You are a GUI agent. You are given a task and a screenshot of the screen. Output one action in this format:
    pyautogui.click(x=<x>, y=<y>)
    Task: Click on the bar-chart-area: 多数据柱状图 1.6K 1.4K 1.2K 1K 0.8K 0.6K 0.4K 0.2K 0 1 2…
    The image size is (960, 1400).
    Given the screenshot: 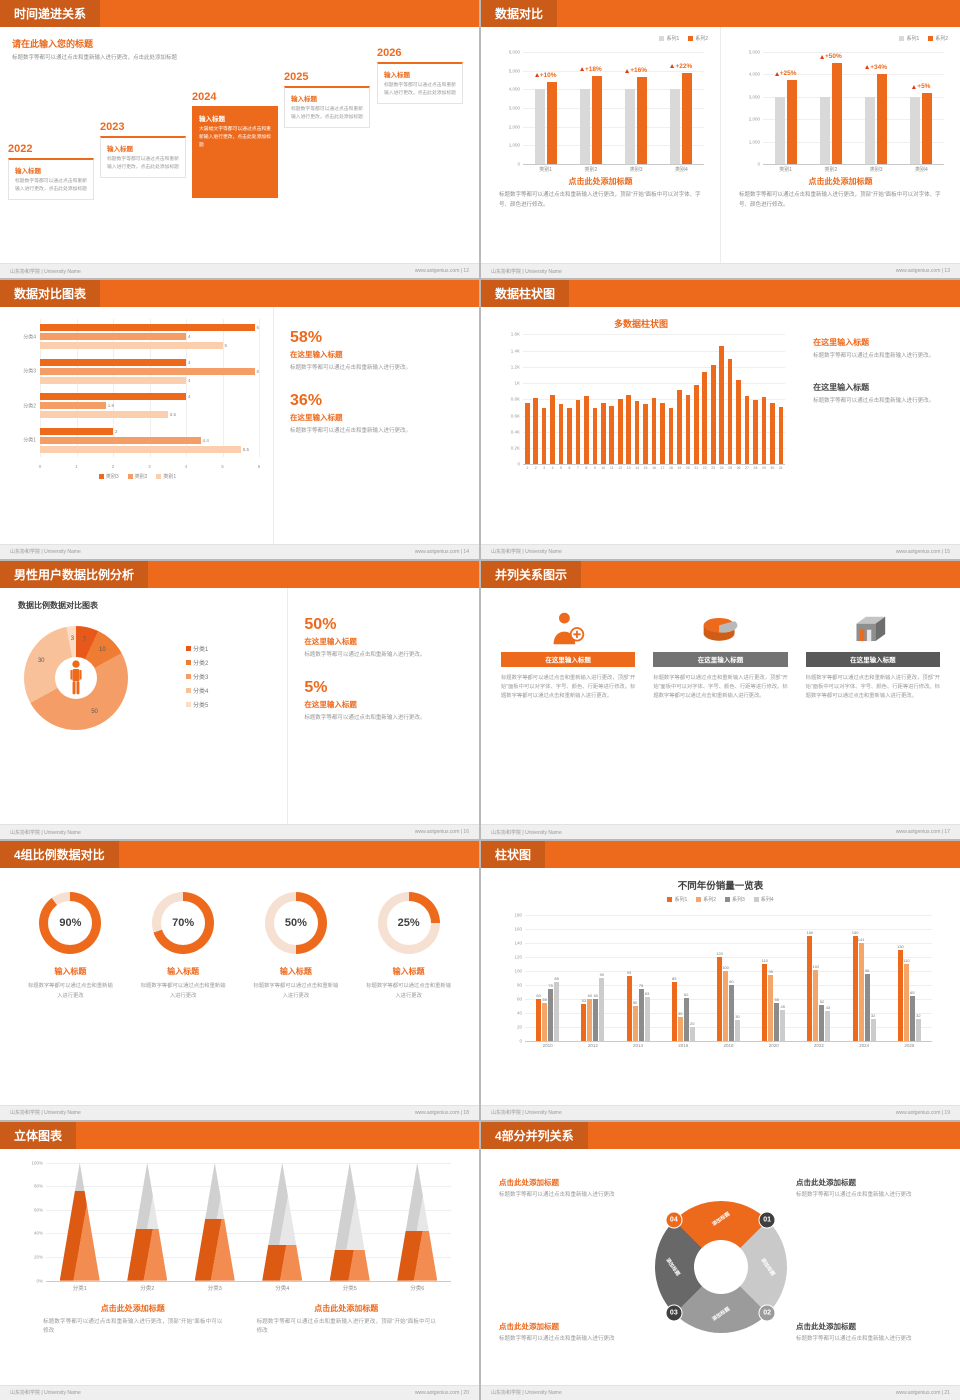 What is the action you would take?
    pyautogui.click(x=639, y=425)
    